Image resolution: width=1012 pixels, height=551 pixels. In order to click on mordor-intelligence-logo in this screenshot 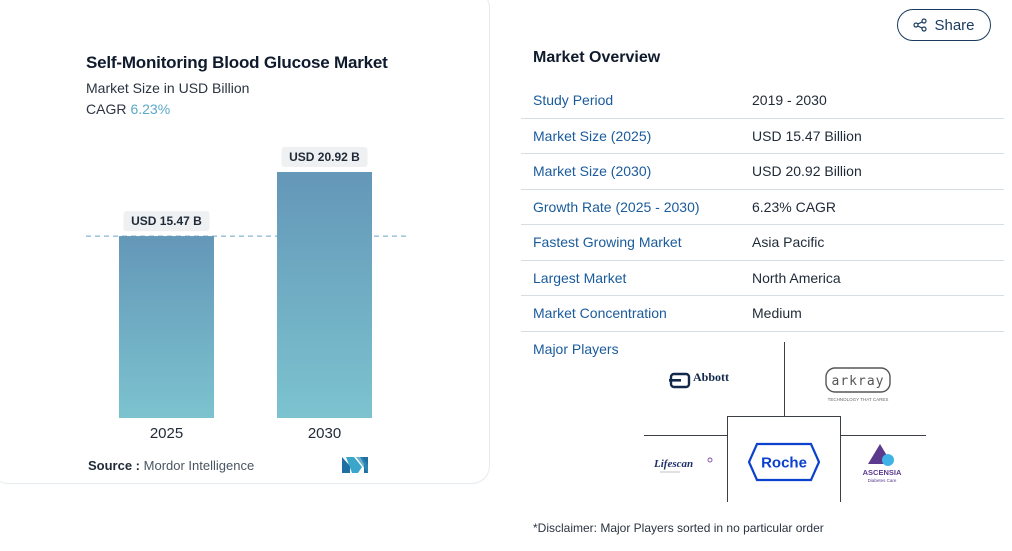, I will do `click(355, 465)`.